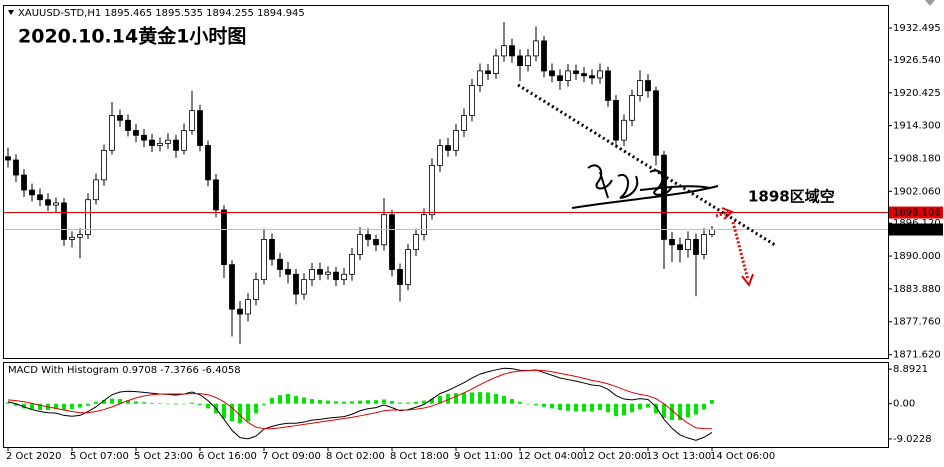 This screenshot has height=467, width=944. Describe the element at coordinates (917, 289) in the screenshot. I see `y-tick-label: 1883.880` at that location.